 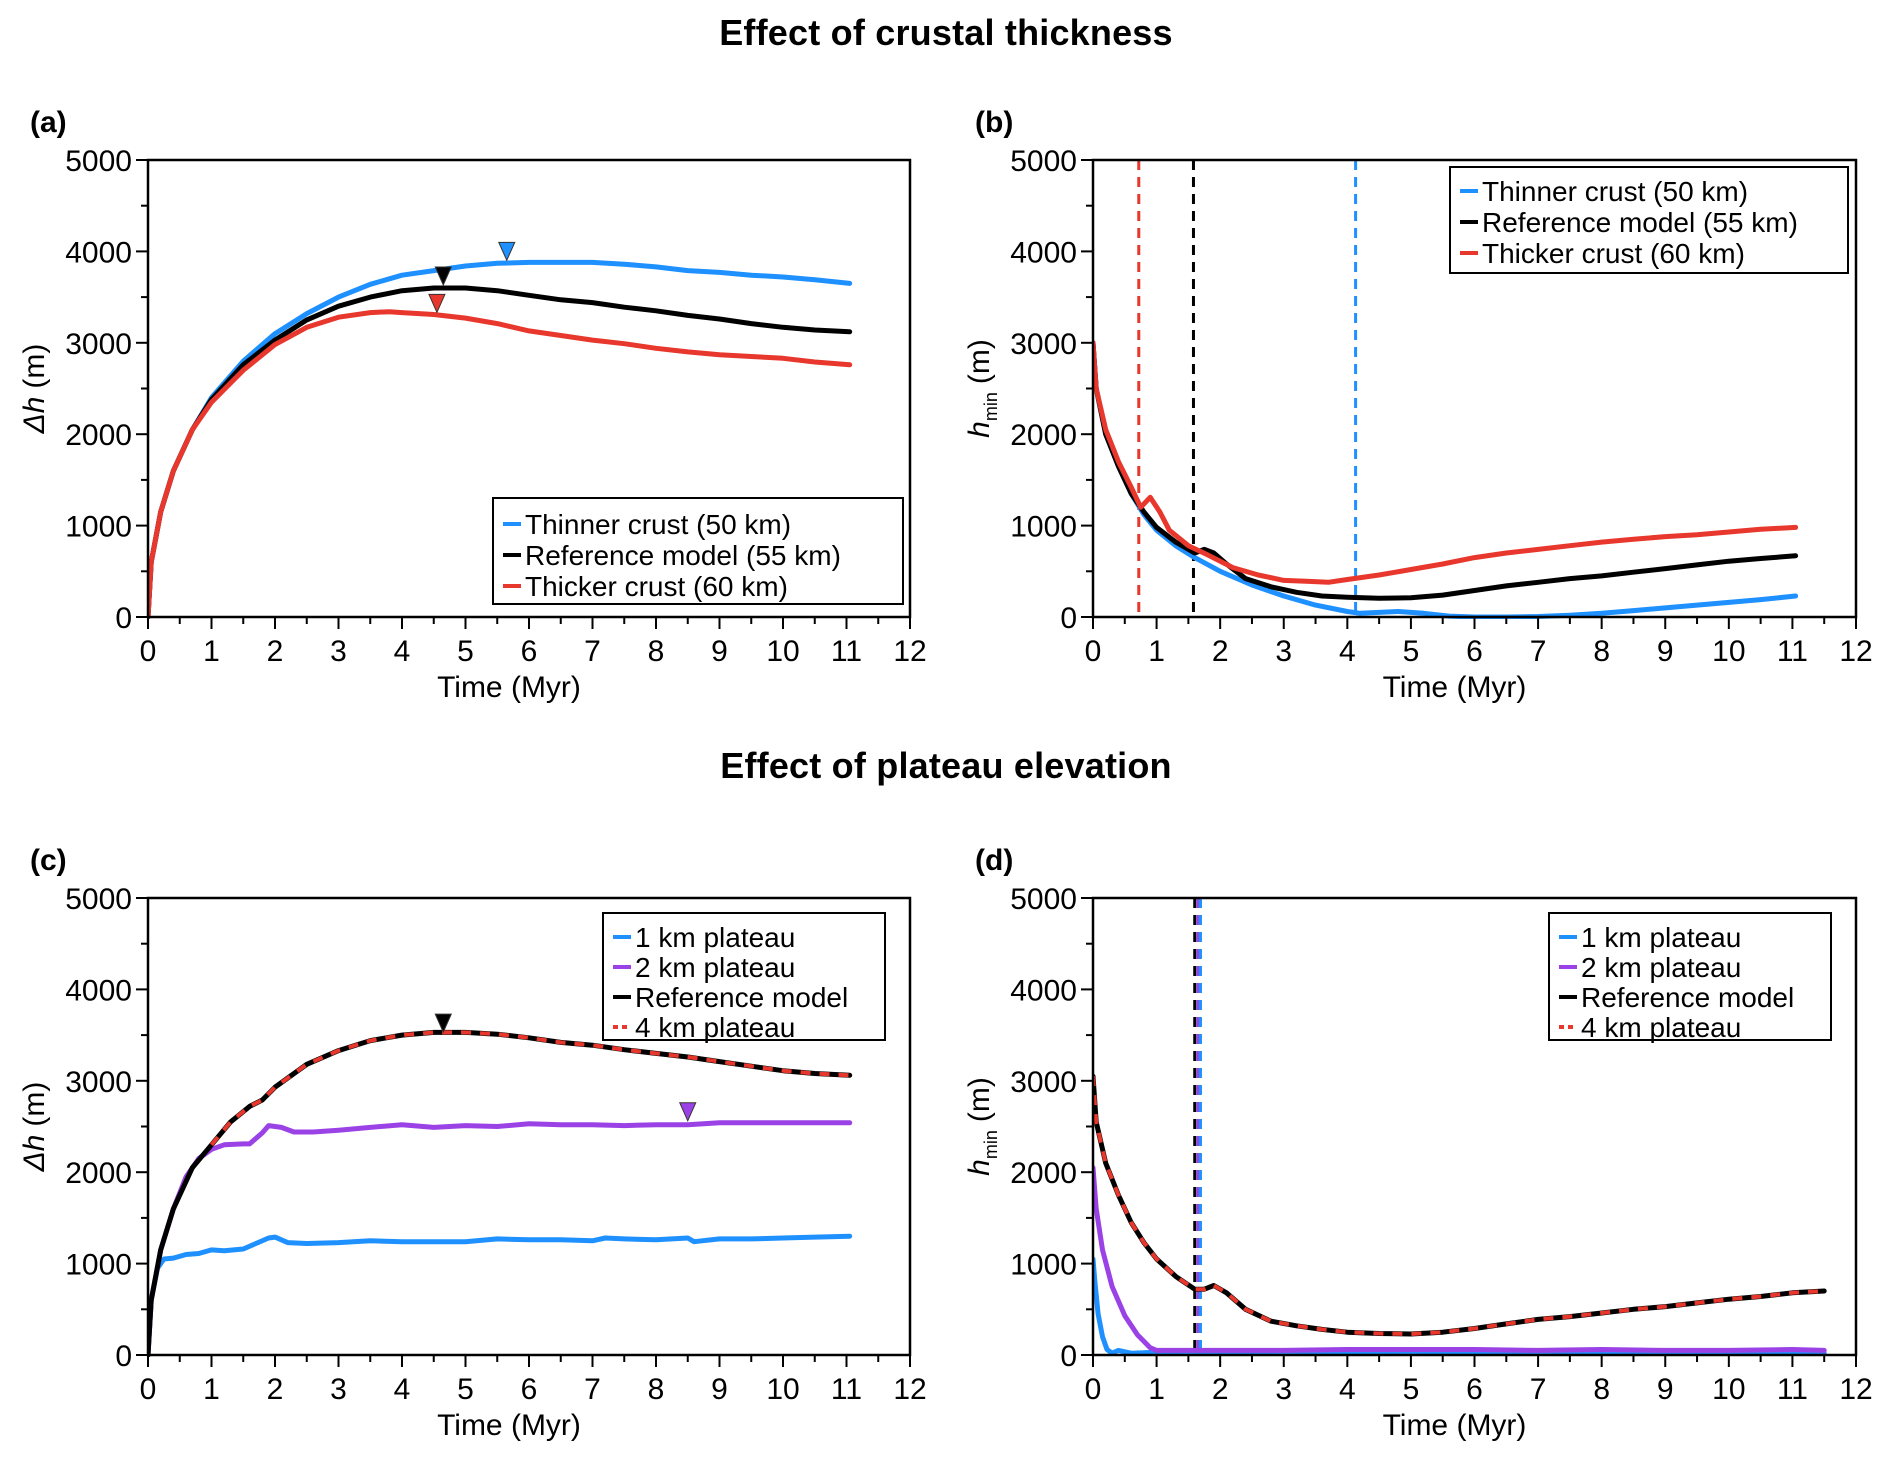 I want to click on y-tick-label-a-2: 2000, so click(x=98, y=435).